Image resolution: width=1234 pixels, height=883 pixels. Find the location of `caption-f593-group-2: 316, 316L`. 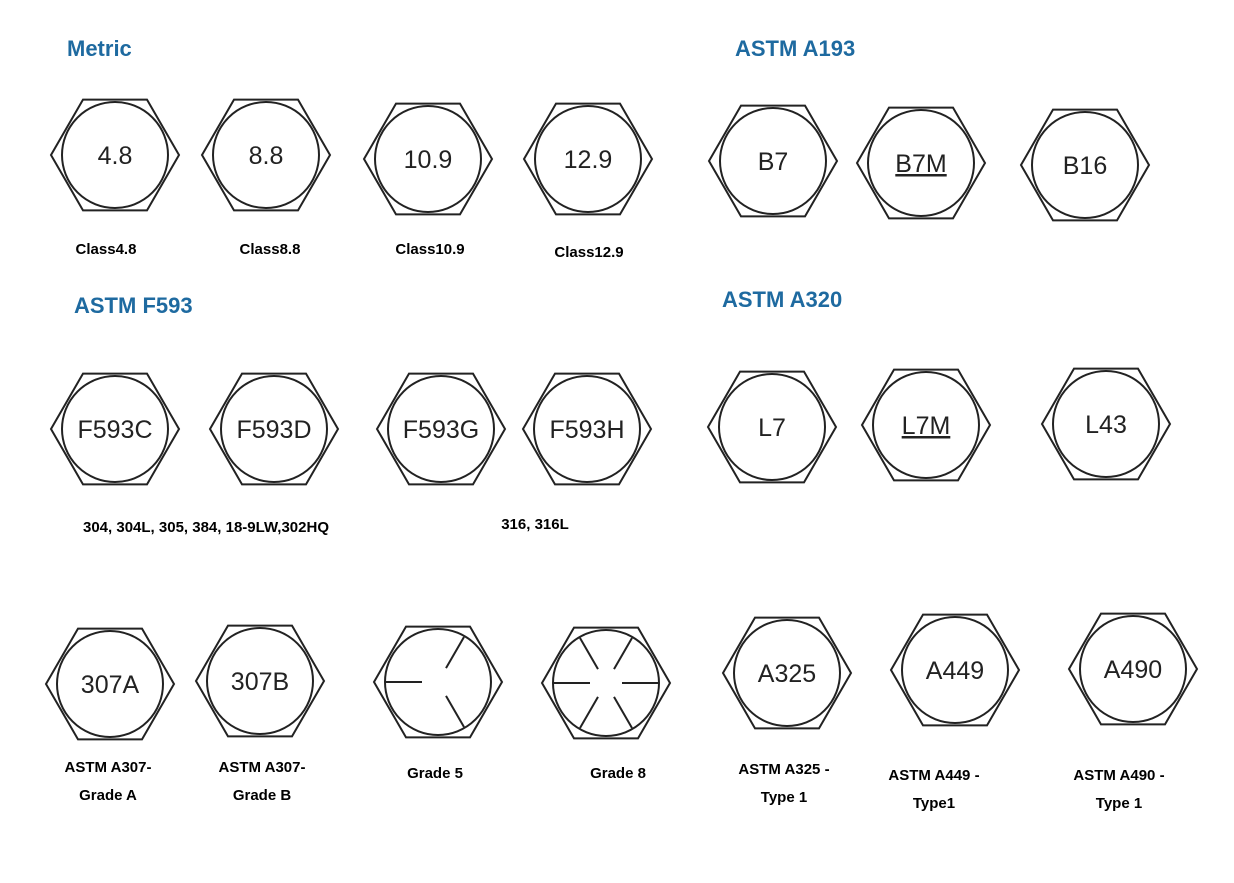

caption-f593-group-2: 316, 316L is located at coordinates (535, 525).